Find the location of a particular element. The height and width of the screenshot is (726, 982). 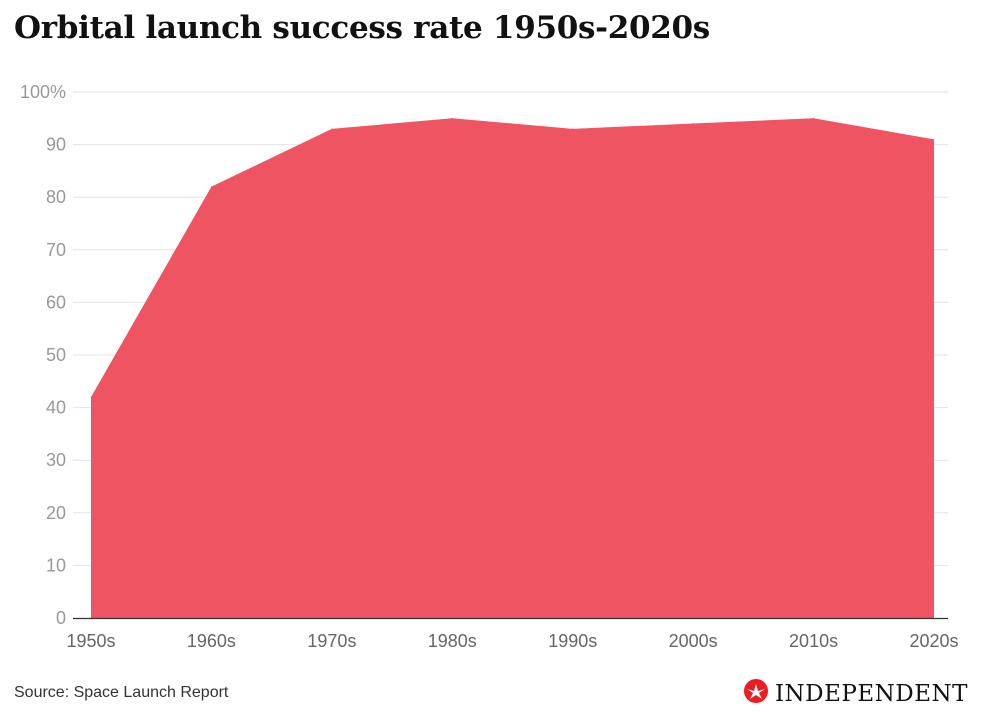

y-tick-label: 90 is located at coordinates (56, 145).